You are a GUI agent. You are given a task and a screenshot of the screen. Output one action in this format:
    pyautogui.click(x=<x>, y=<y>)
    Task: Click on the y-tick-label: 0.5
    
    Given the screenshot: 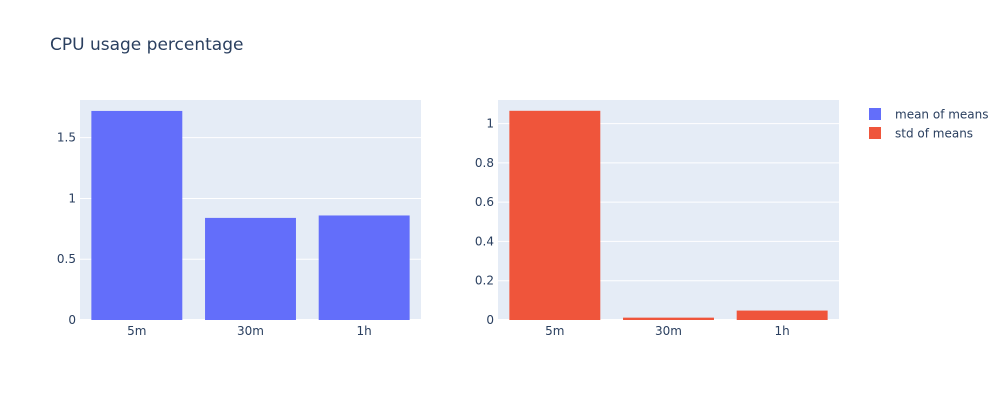 What is the action you would take?
    pyautogui.click(x=66, y=259)
    